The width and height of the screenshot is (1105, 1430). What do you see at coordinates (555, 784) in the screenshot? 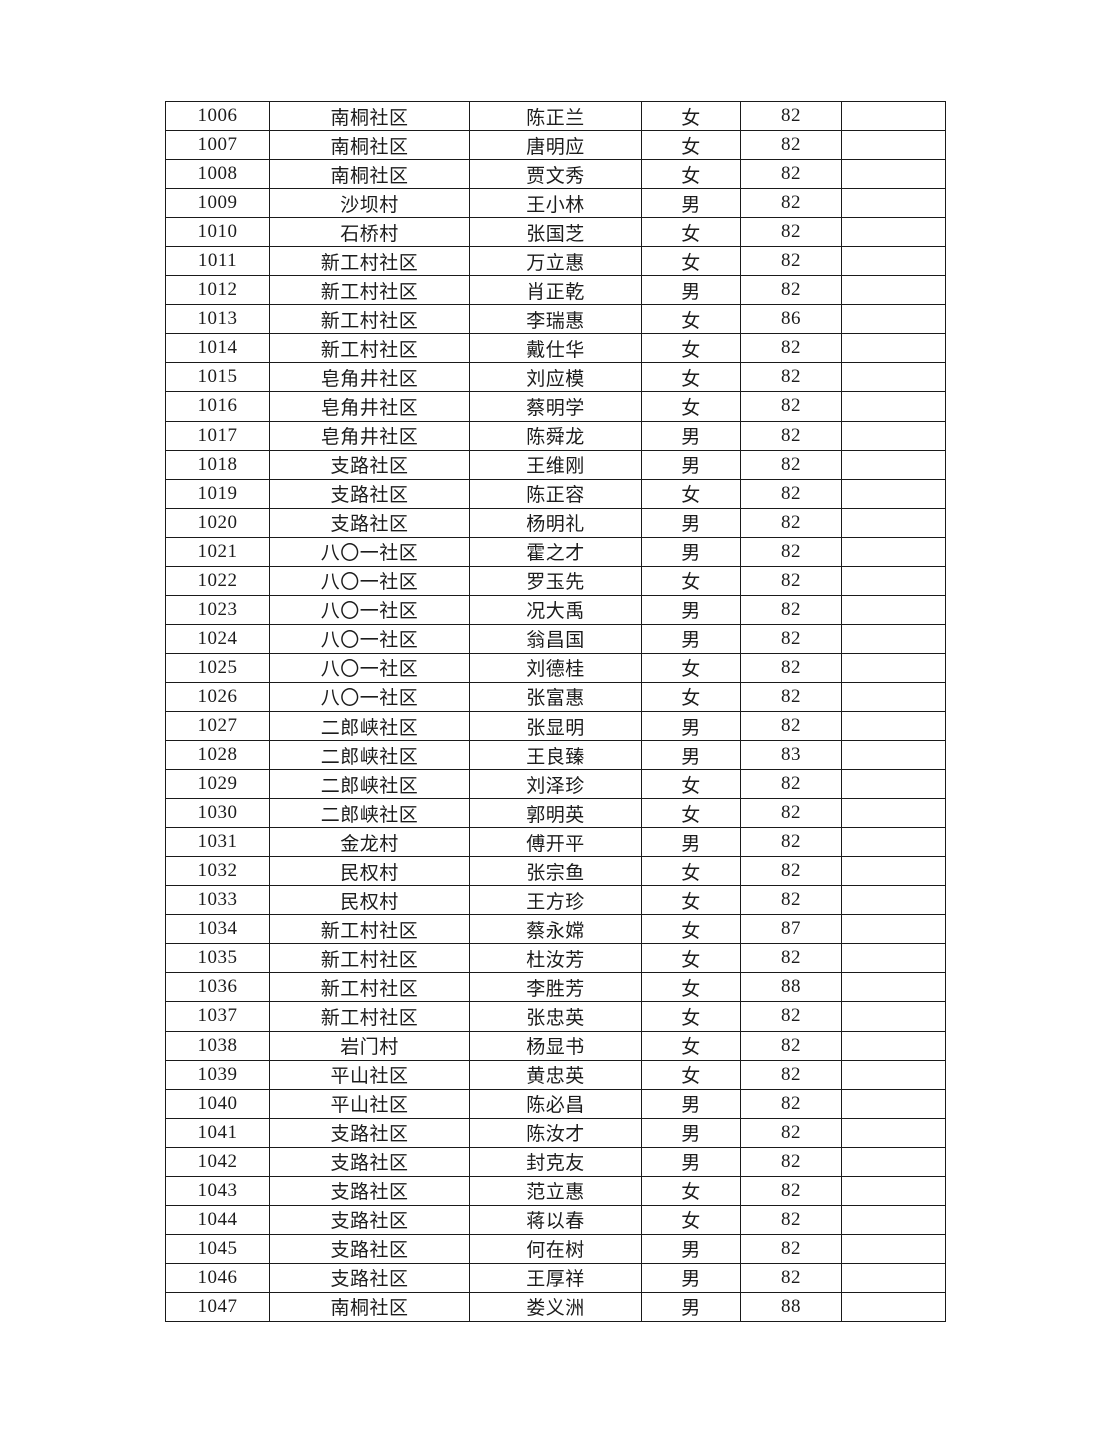
I see `cell-name: 刘泽珍` at bounding box center [555, 784].